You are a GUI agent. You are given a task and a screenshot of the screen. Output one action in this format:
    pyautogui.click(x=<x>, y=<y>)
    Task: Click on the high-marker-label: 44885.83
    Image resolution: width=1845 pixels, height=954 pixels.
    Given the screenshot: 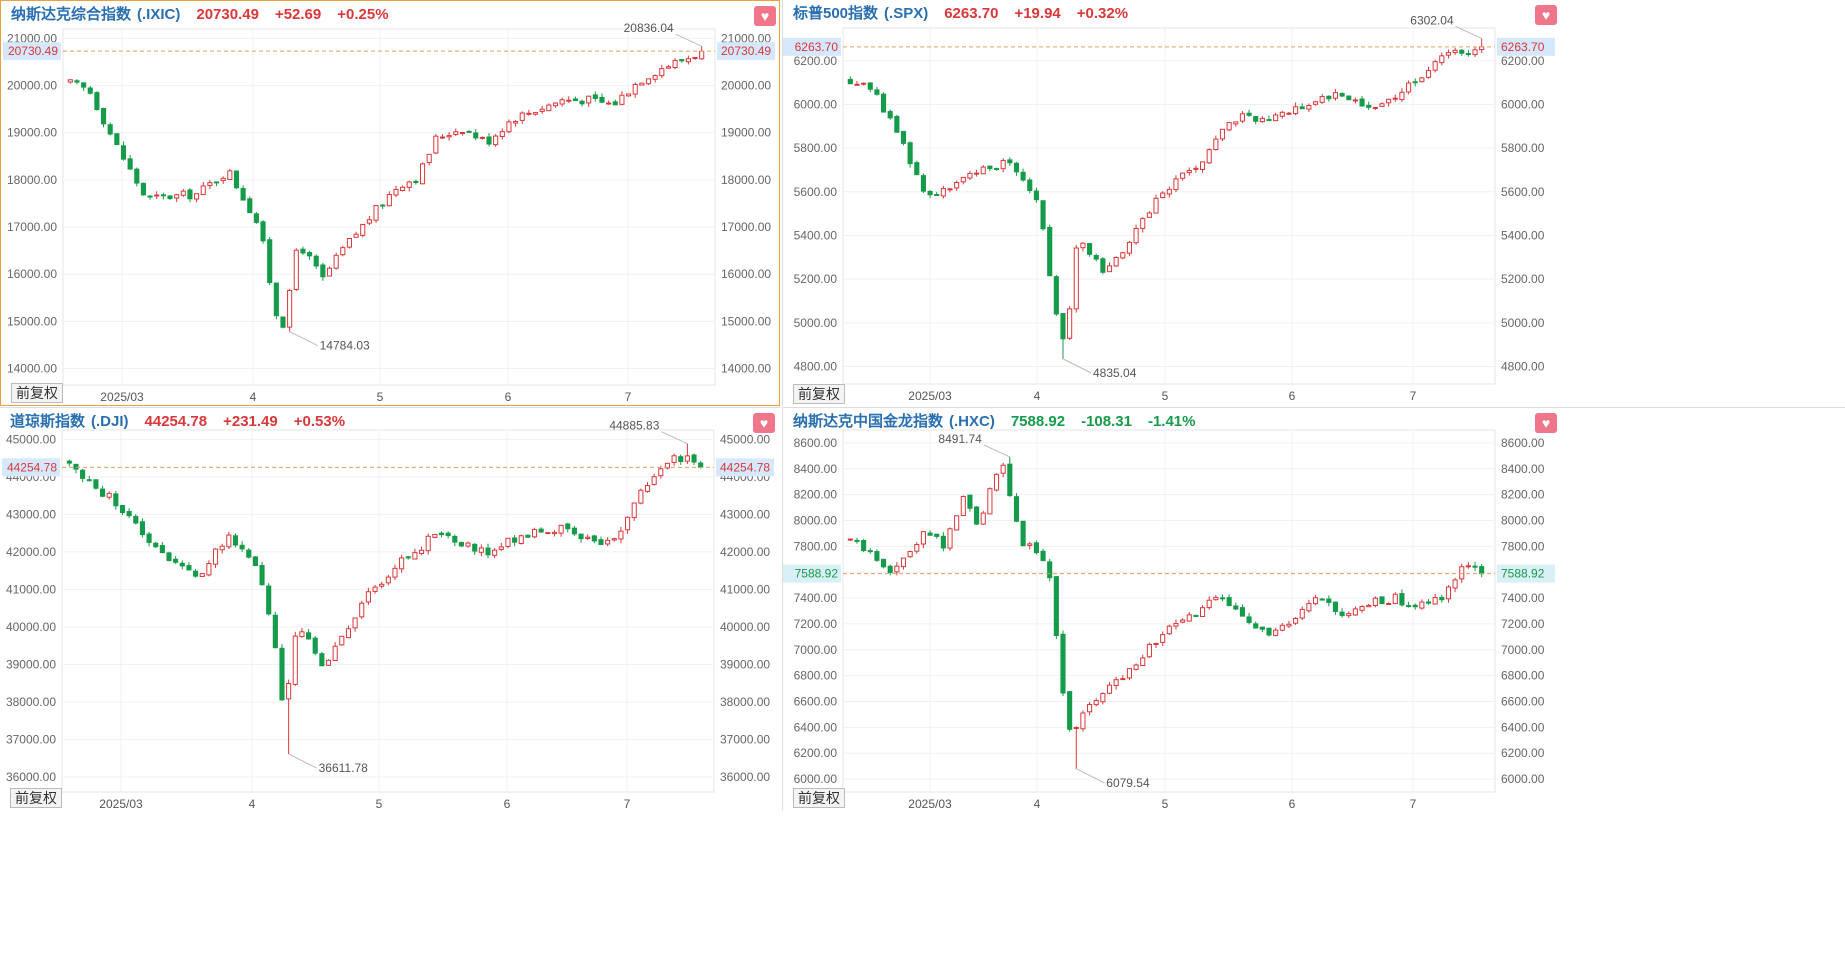 What is the action you would take?
    pyautogui.click(x=634, y=426)
    